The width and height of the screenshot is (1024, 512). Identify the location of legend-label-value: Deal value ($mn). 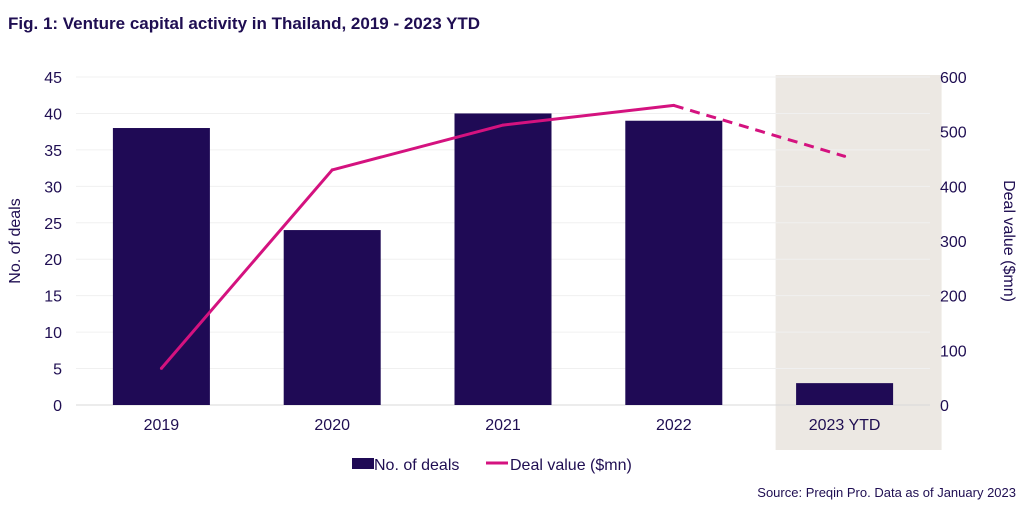
(571, 465).